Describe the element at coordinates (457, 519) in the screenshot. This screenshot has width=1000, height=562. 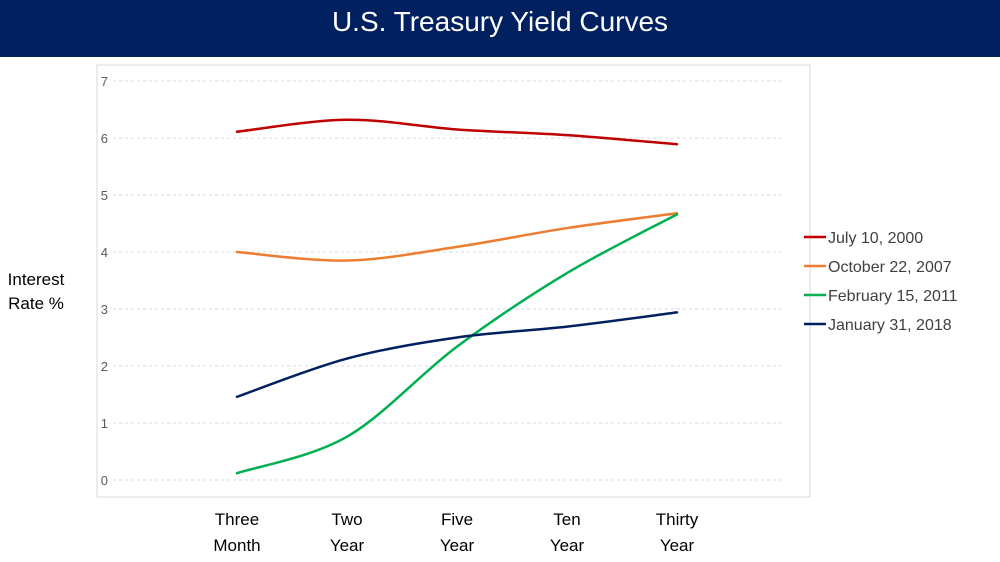
I see `x-tick-label: Five` at that location.